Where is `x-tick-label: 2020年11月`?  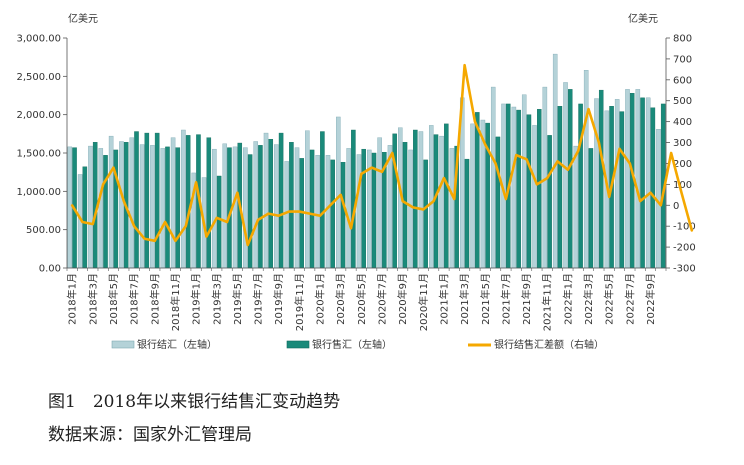
x-tick-label: 2020年11月 is located at coordinates (423, 302).